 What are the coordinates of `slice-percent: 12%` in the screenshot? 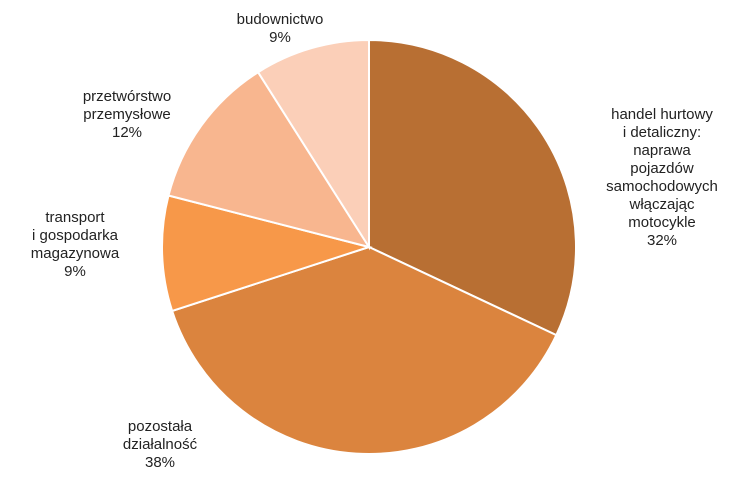 It's located at (127, 132).